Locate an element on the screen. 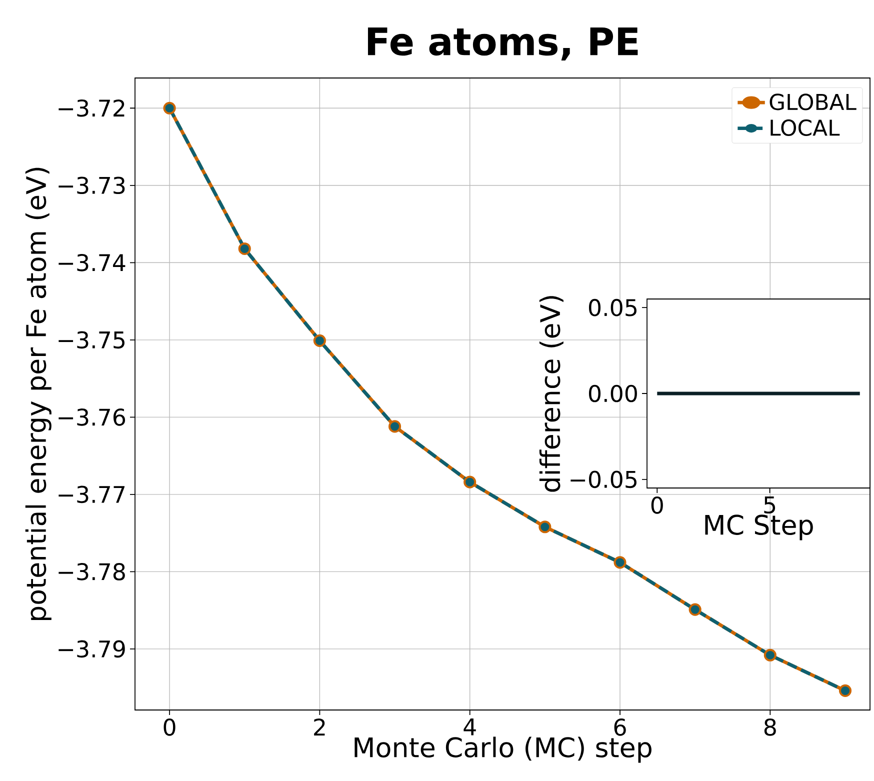 This screenshot has width=874, height=781. y-tick-label: −3.77 is located at coordinates (91, 495).